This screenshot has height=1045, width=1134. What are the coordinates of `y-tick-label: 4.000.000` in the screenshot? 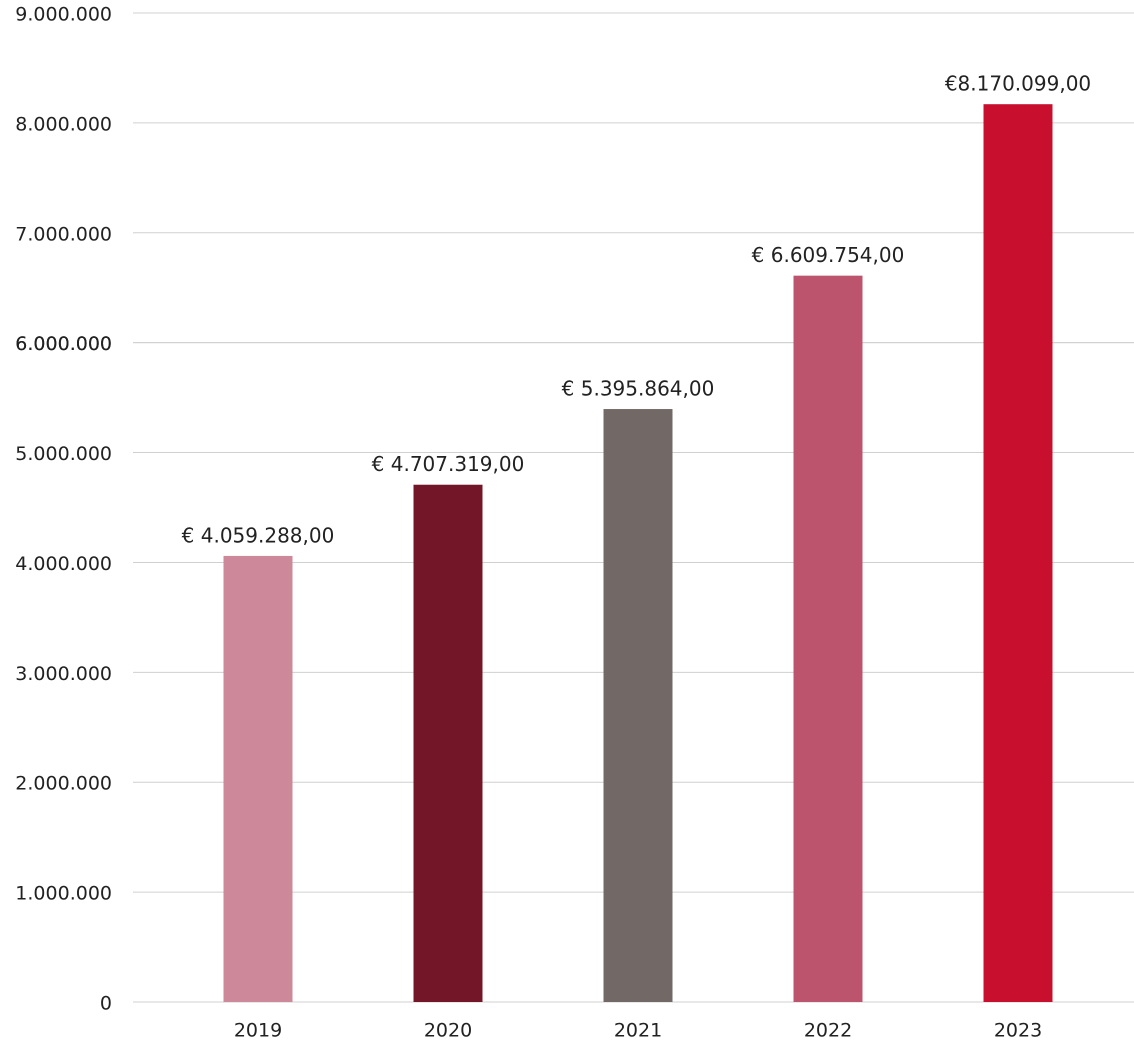 It's located at (63, 564).